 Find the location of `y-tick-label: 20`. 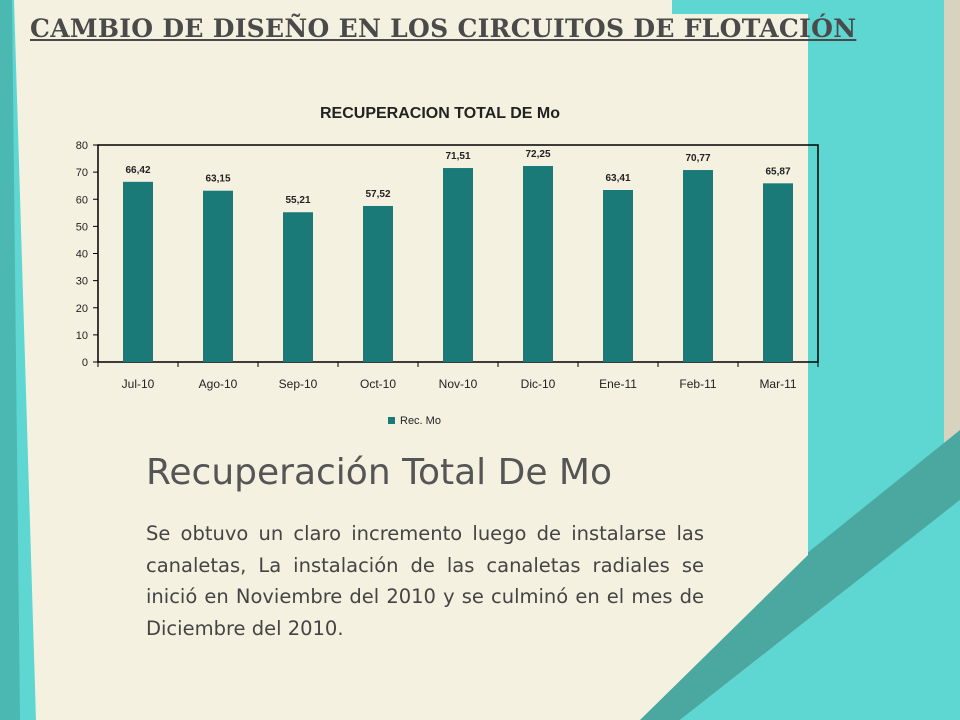

y-tick-label: 20 is located at coordinates (82, 309).